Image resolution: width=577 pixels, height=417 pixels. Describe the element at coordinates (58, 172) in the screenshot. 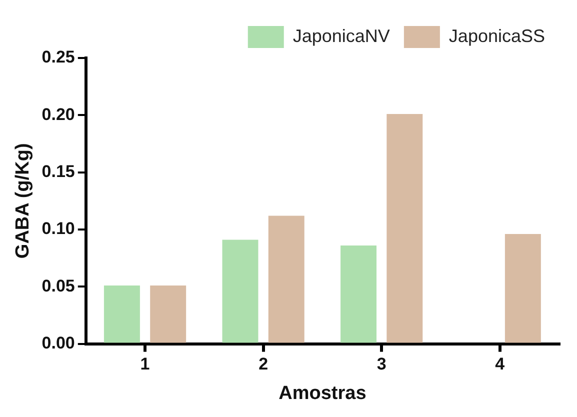

I see `y-tick-label: 0.15` at that location.